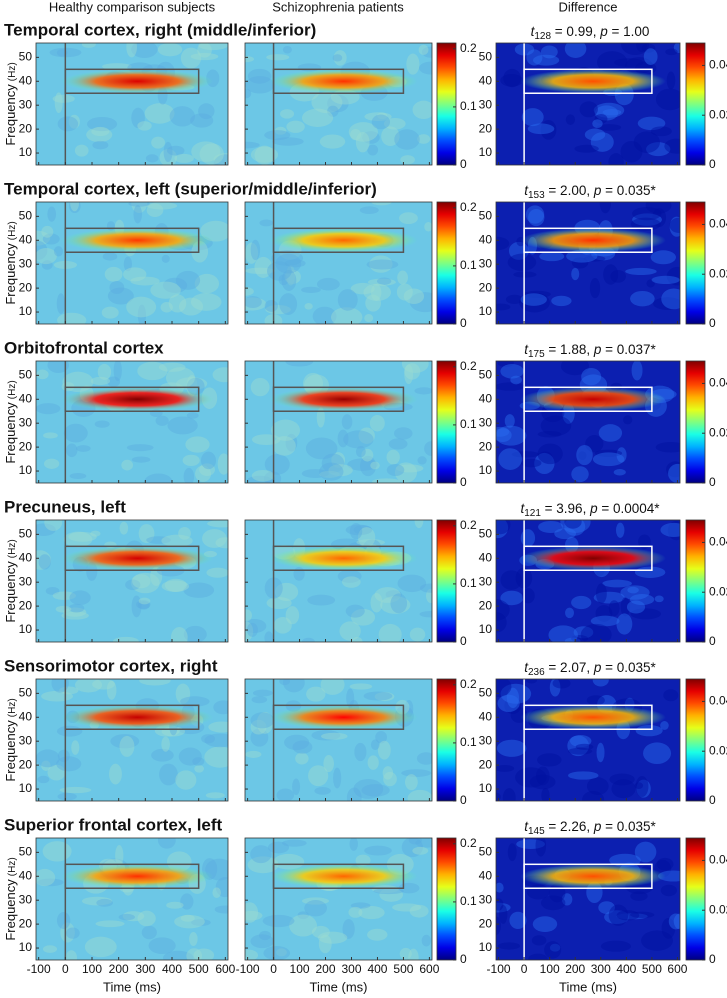 This screenshot has height=998, width=727. Describe the element at coordinates (468, 265) in the screenshot. I see `colorbar-tick-label: 0.1` at that location.